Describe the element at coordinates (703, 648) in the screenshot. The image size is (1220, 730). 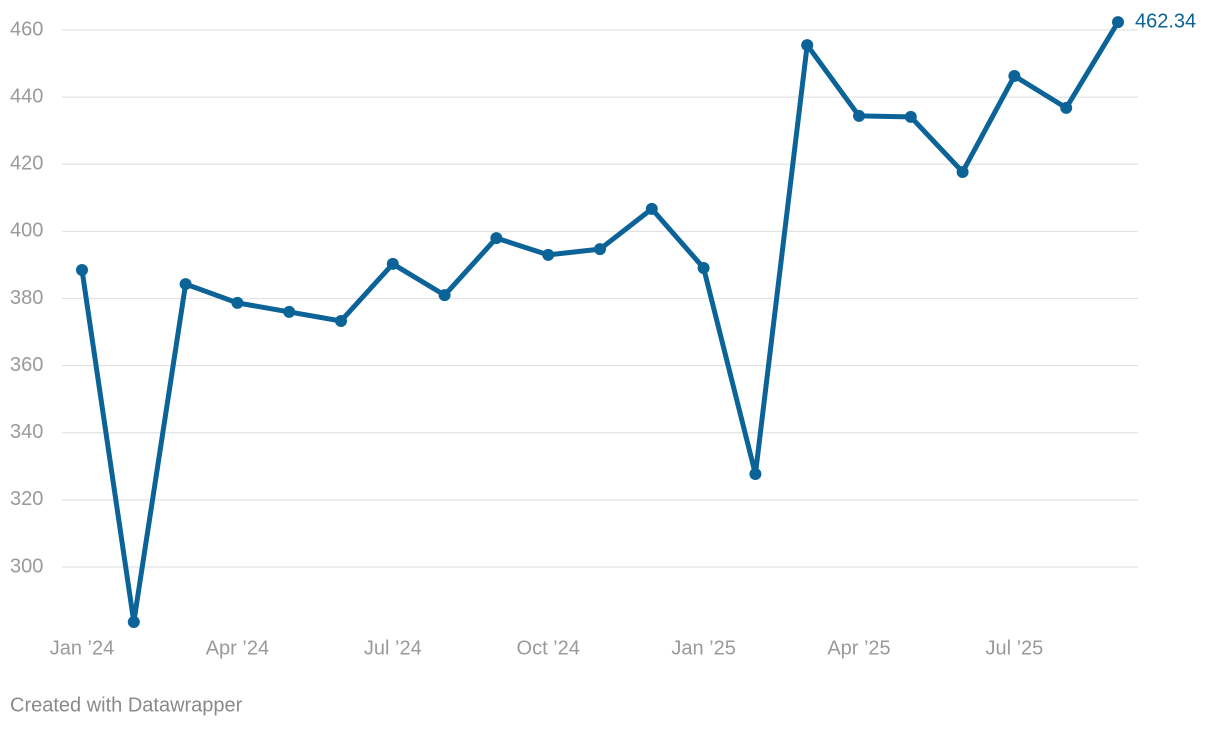
I see `x-tick-label: Jan ’25` at that location.